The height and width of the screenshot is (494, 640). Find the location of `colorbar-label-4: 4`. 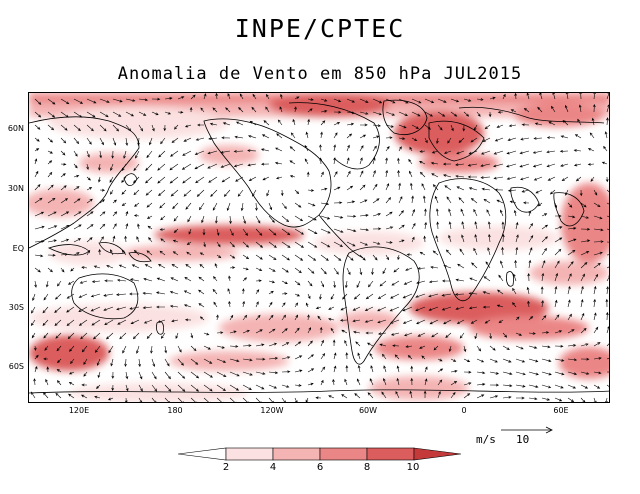

colorbar-label-4: 4 is located at coordinates (273, 467).